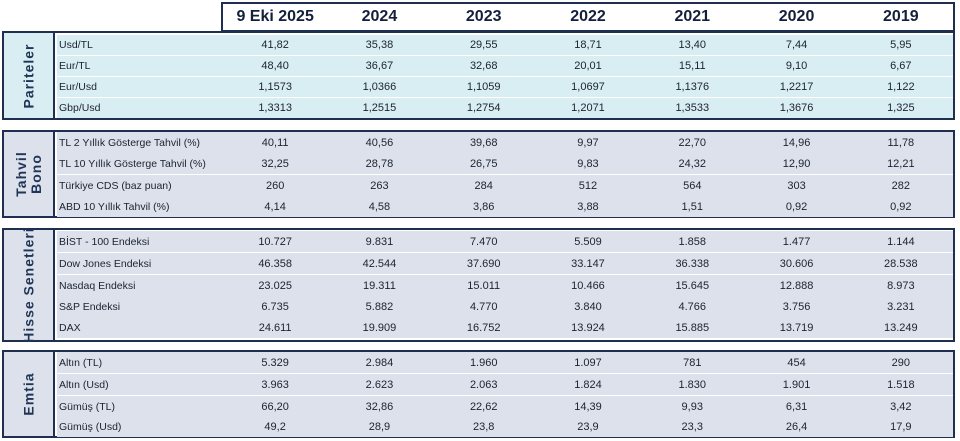  What do you see at coordinates (505, 426) in the screenshot?
I see `table-row: Gümüş (Usd) 49,2 28,9 23,8 23,9 23,3 26,4 17,9` at bounding box center [505, 426].